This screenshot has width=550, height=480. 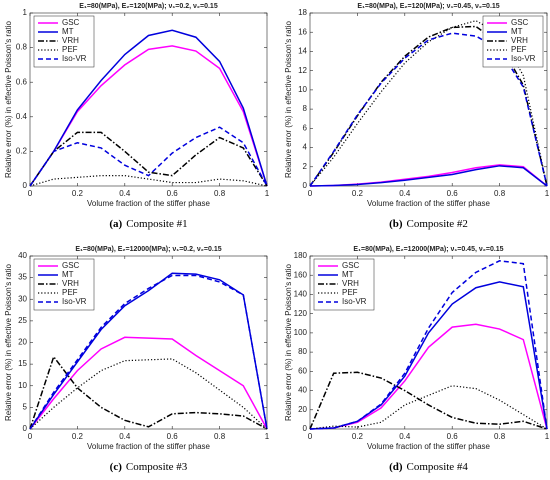 I want to click on caption: (b) Composite #2, so click(x=428, y=224).